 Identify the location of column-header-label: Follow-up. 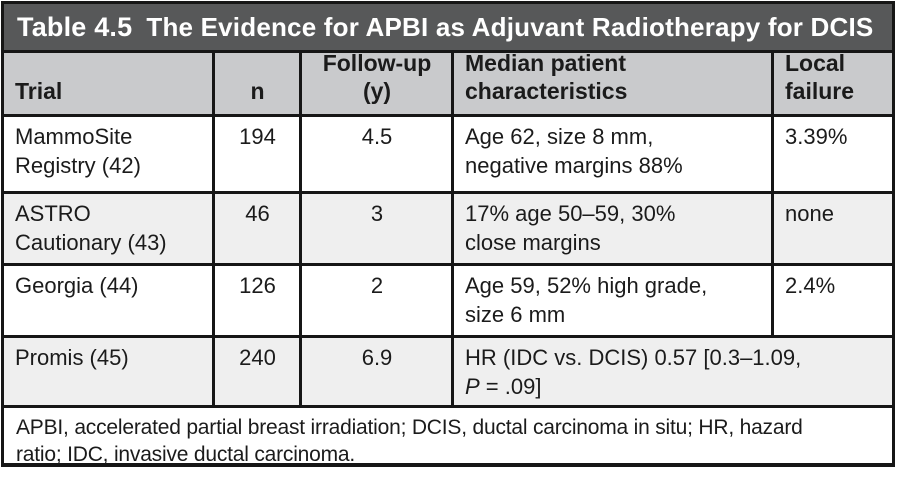
(377, 64).